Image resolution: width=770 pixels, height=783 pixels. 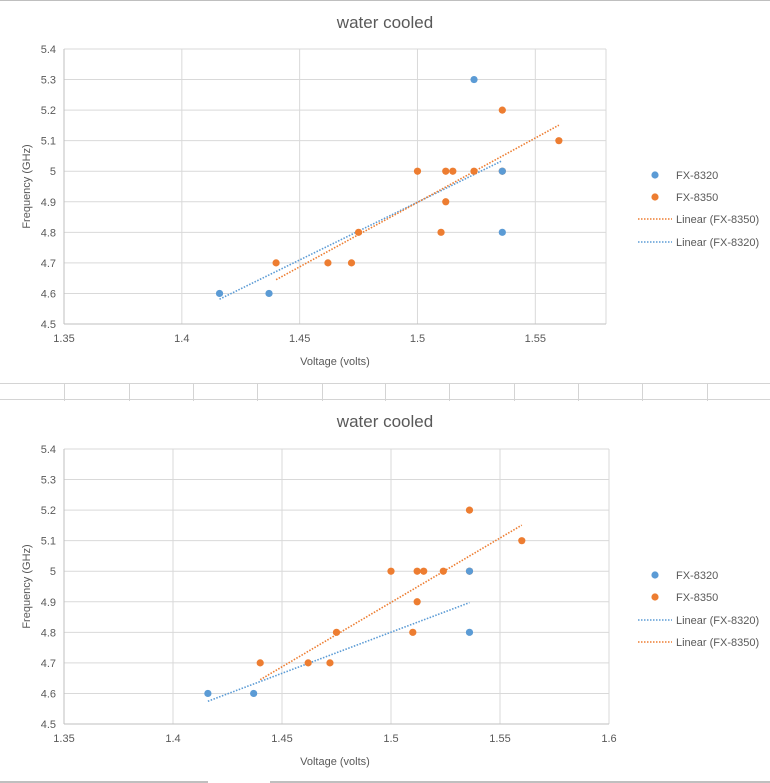 I want to click on spreadsheet-grid-row, so click(x=385, y=392).